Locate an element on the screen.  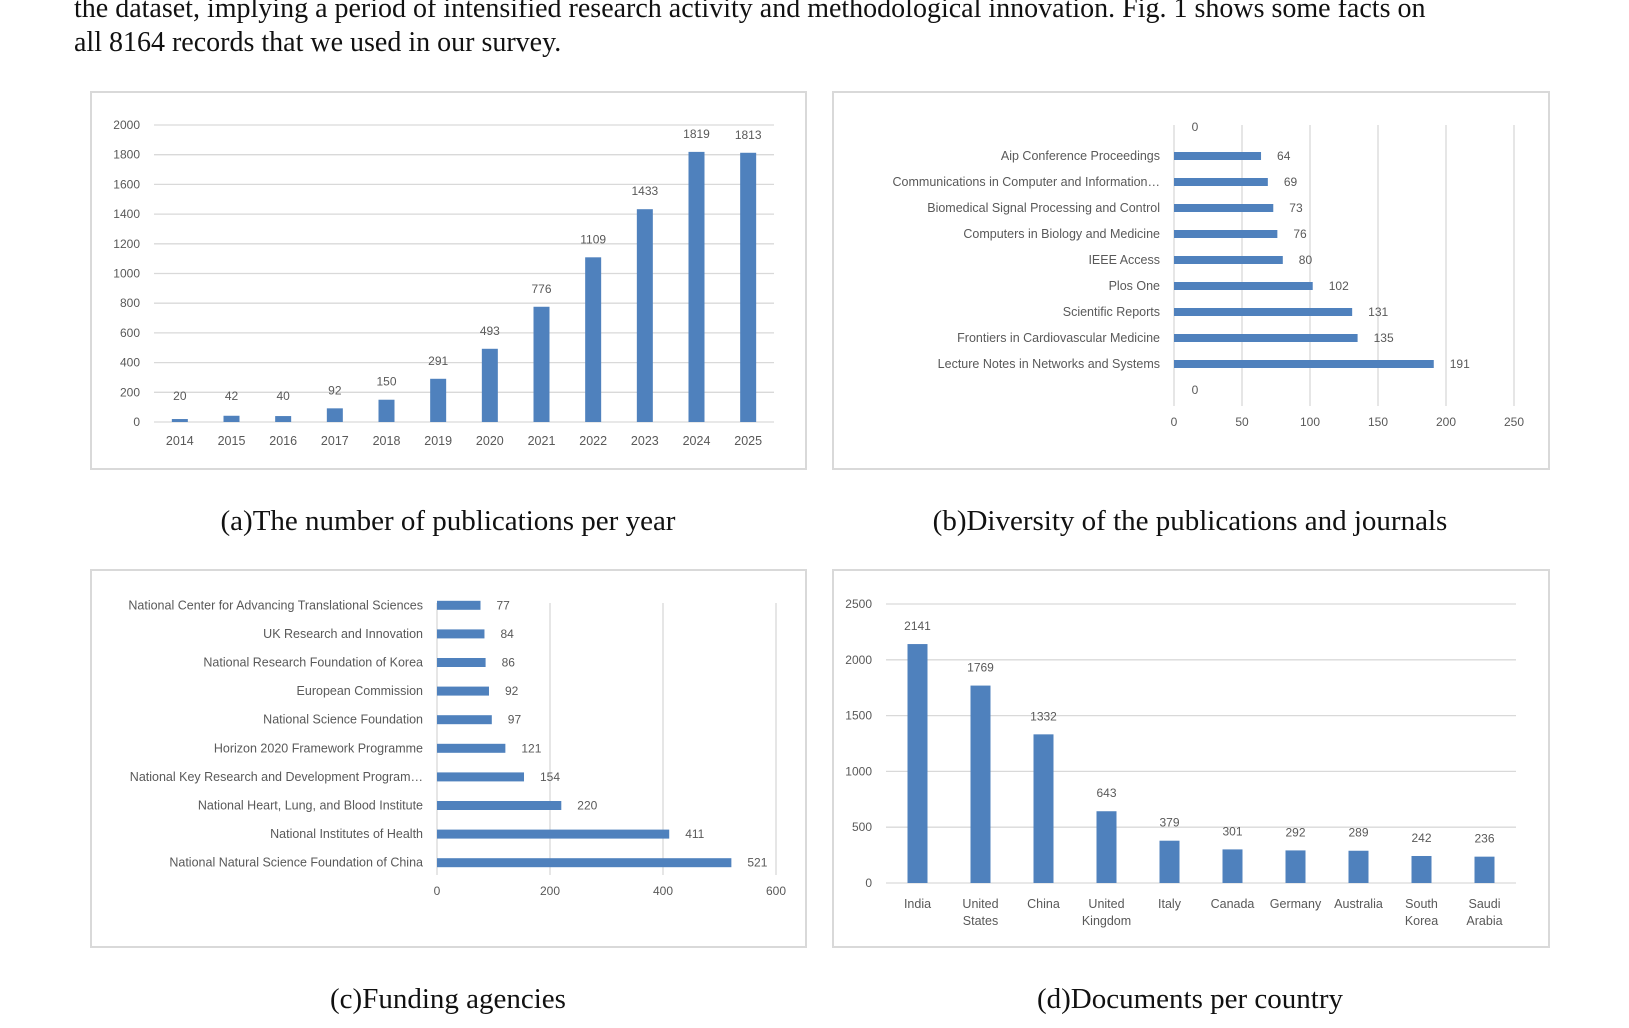
data-label: 97 is located at coordinates (515, 720).